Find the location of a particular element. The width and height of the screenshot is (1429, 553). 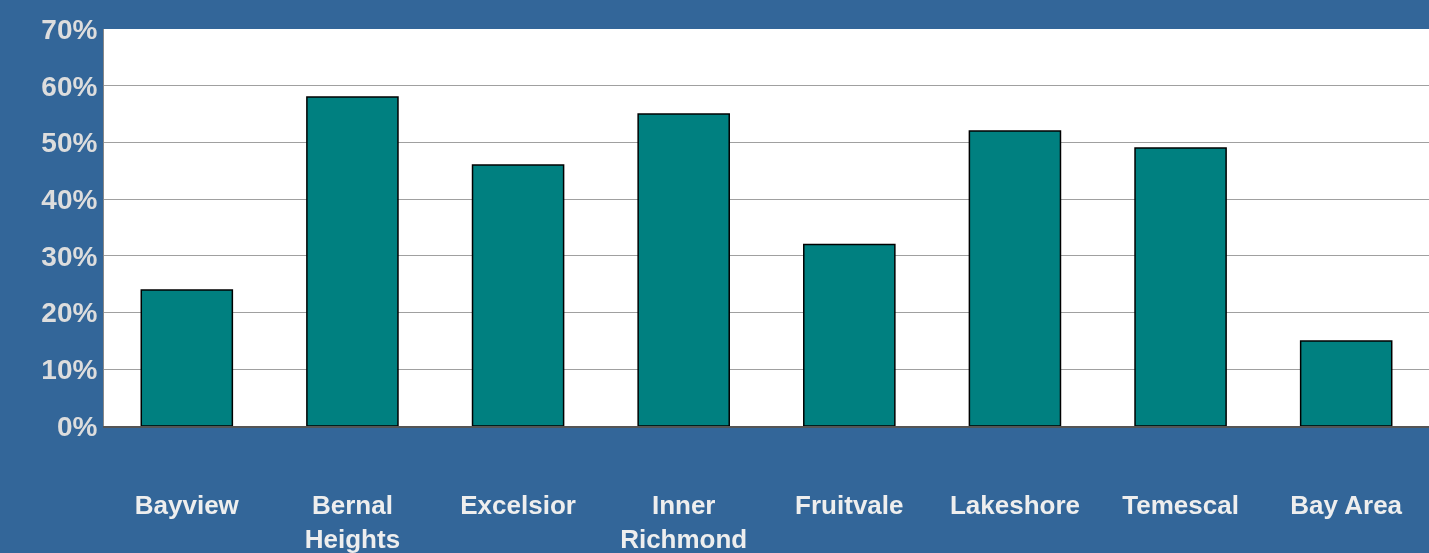

x-tick-label: Excelsior is located at coordinates (518, 505).